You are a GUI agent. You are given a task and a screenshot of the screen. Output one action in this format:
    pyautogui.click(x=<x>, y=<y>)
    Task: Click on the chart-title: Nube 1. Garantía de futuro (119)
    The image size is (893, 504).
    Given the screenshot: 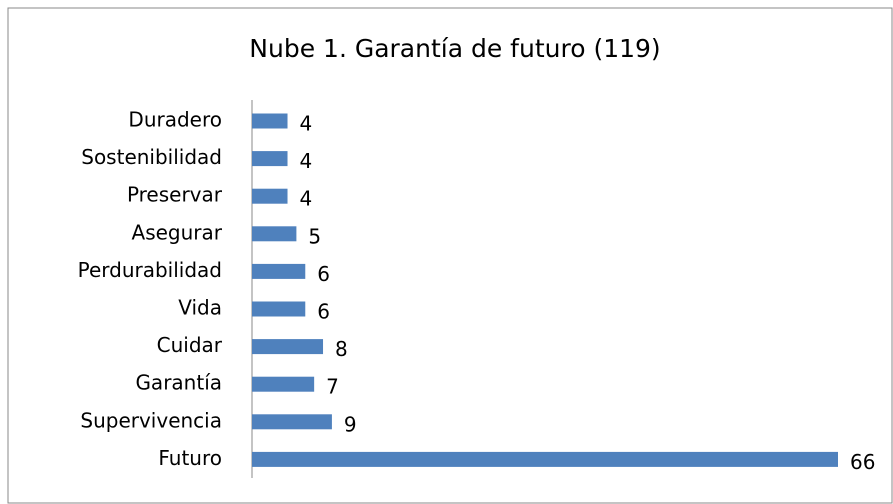 What is the action you would take?
    pyautogui.click(x=454, y=48)
    